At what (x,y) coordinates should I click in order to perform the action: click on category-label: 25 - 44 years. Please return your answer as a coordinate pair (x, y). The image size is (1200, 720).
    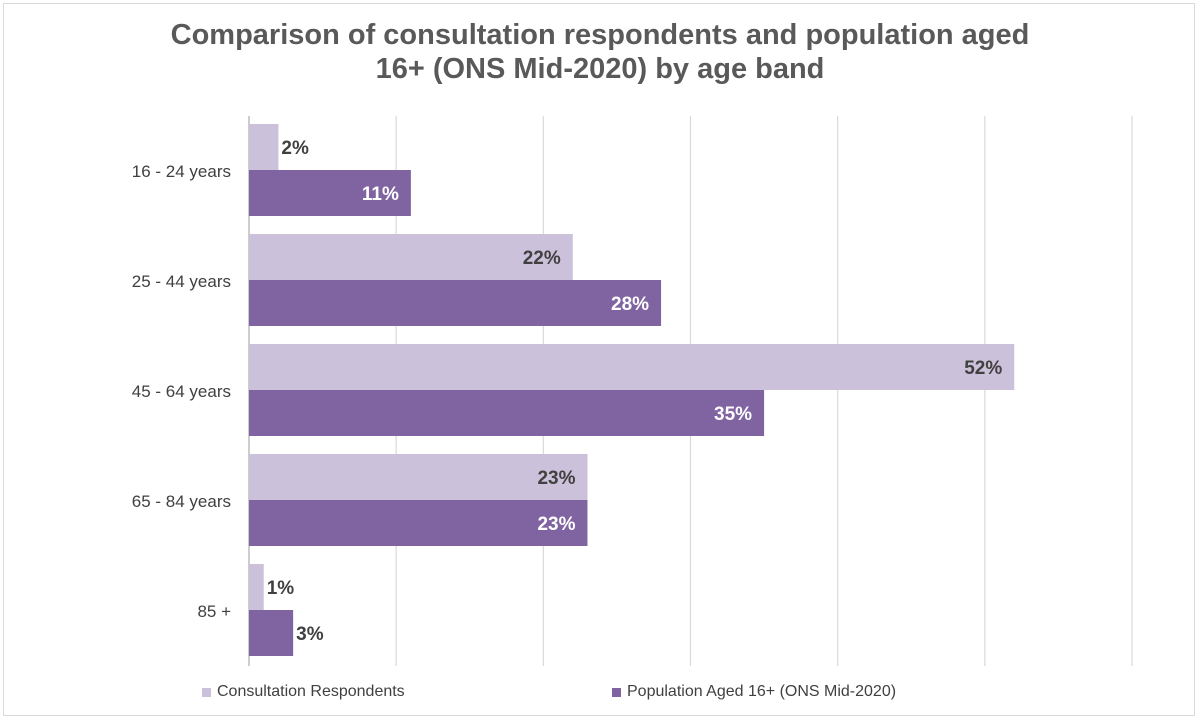
    Looking at the image, I should click on (181, 281).